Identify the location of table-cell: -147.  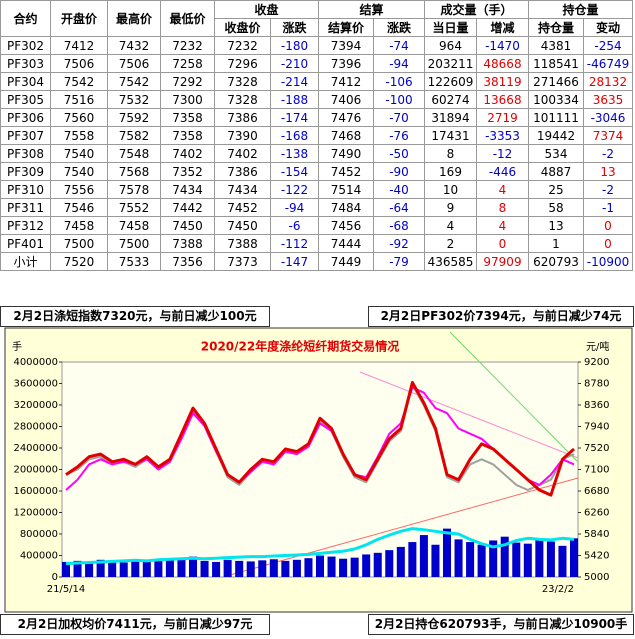
(294, 261).